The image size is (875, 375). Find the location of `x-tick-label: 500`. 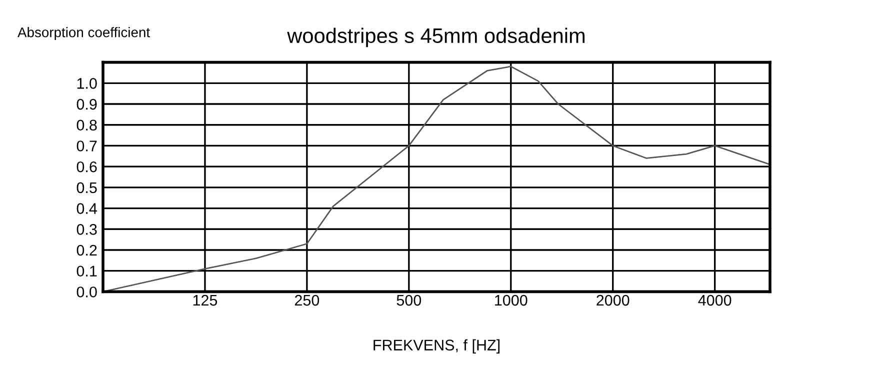

x-tick-label: 500 is located at coordinates (409, 300).